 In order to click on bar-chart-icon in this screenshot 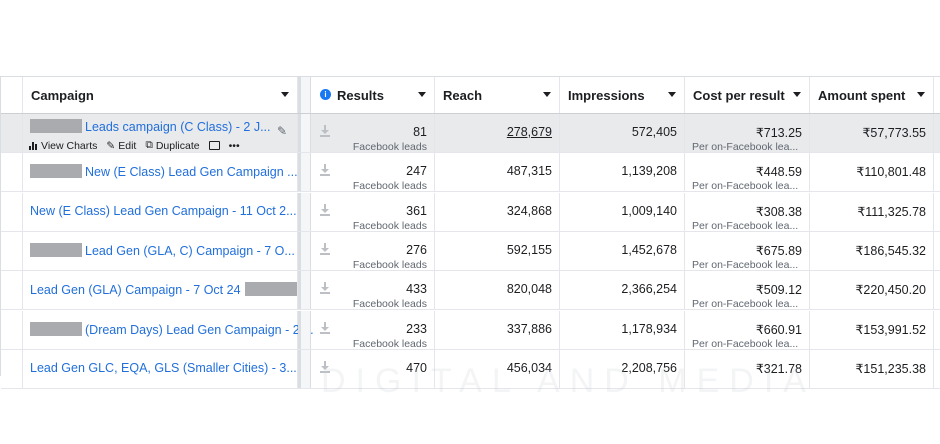, I will do `click(33, 145)`.